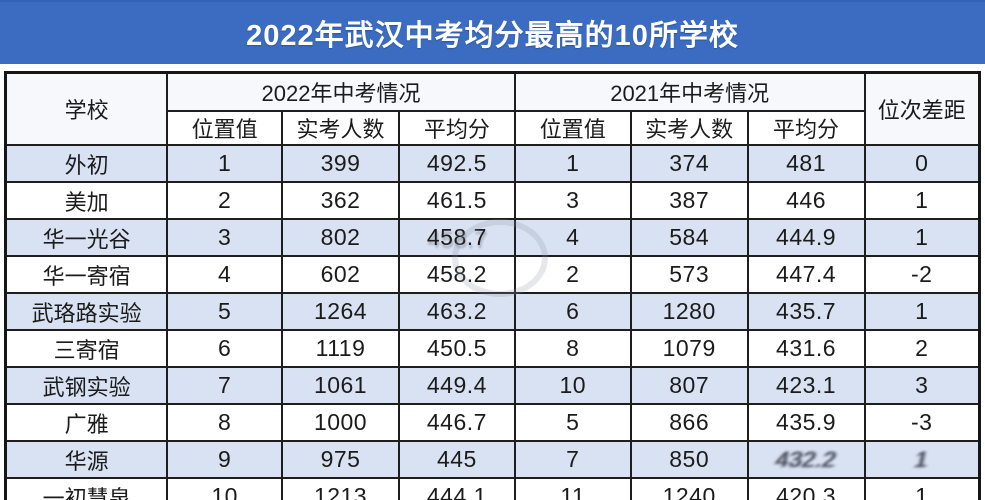 The height and width of the screenshot is (500, 985). I want to click on cell-avg-2021: 481, so click(806, 163).